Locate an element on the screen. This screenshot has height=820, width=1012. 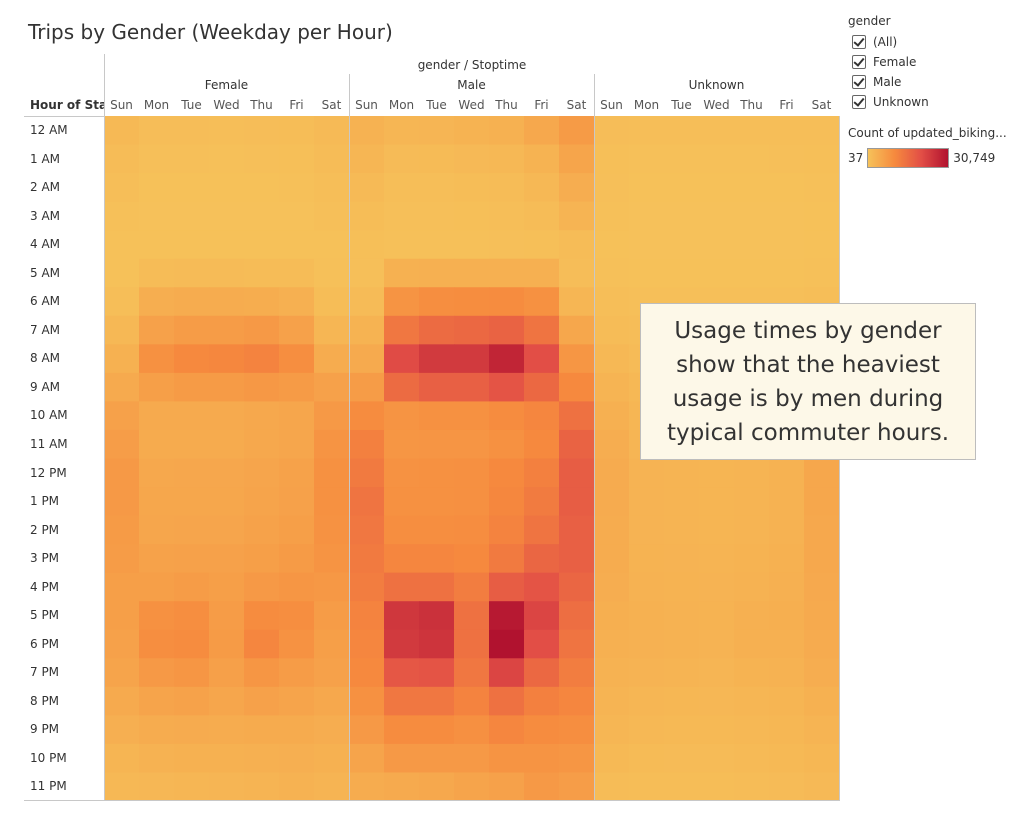
filter-item: (All) is located at coordinates (928, 42).